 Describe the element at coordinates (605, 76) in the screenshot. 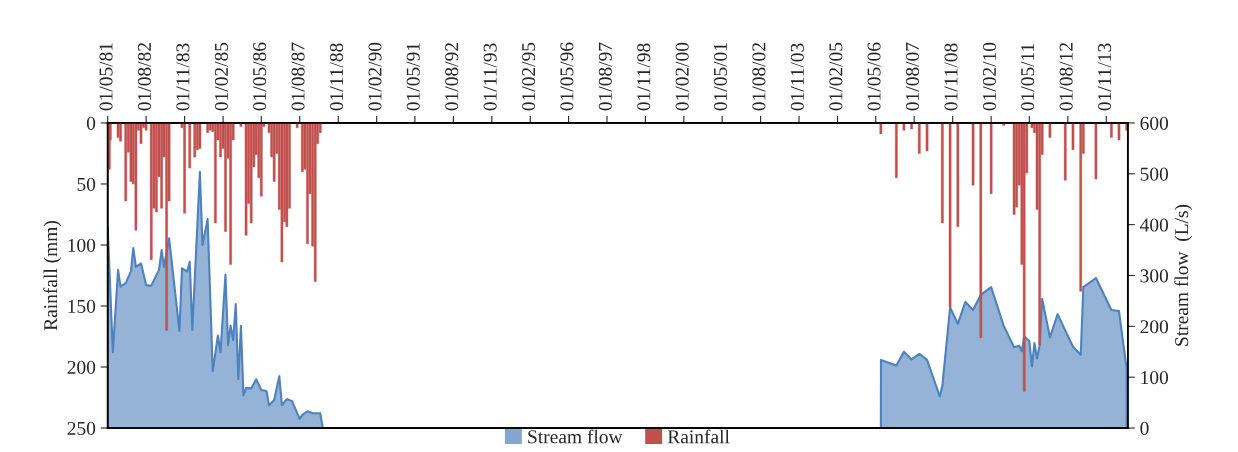

I see `x-tick-label: 01/08/97` at that location.